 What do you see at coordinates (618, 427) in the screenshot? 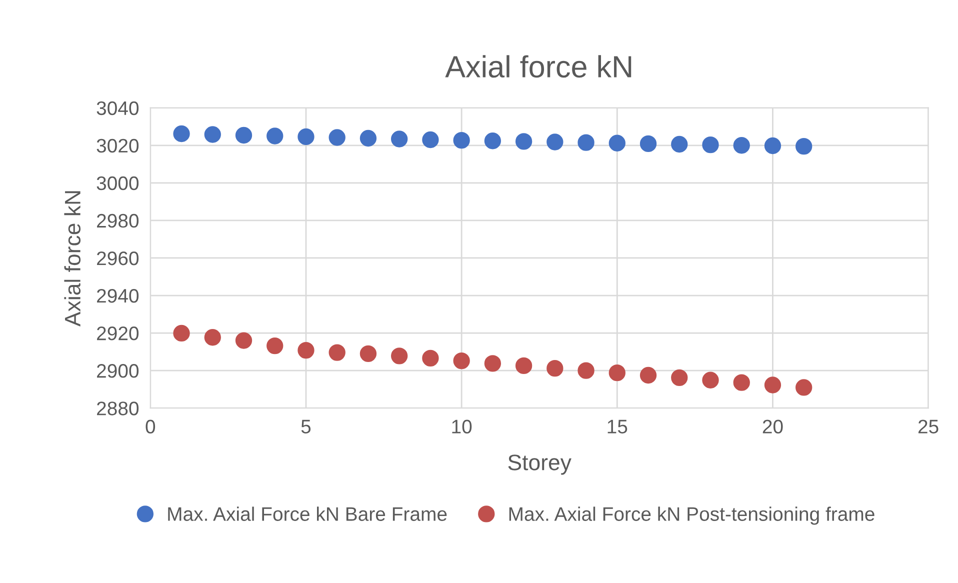
I see `x-tick-label: 15` at bounding box center [618, 427].